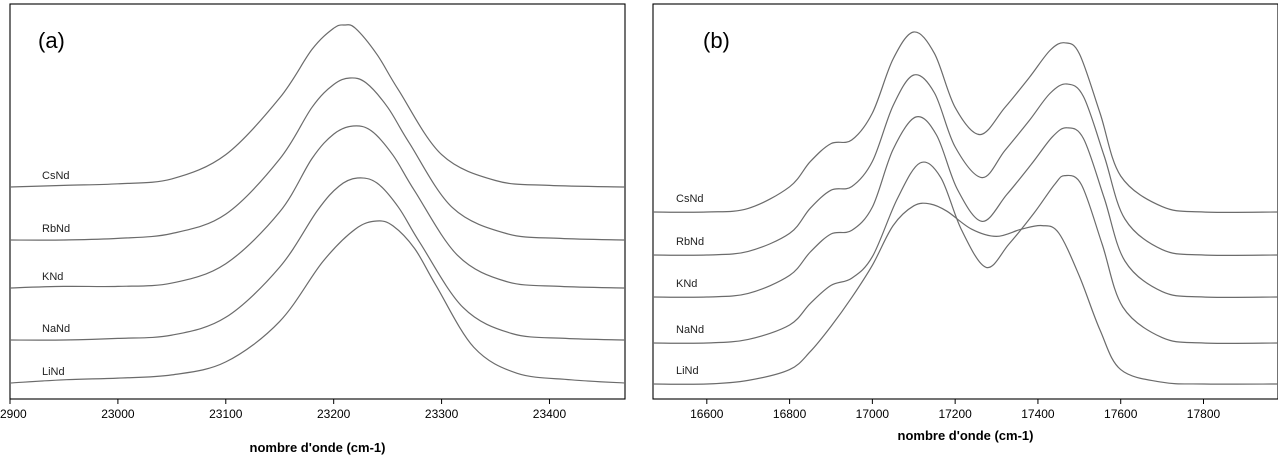 The width and height of the screenshot is (1278, 456). I want to click on x-tick-label: 23300, so click(442, 414).